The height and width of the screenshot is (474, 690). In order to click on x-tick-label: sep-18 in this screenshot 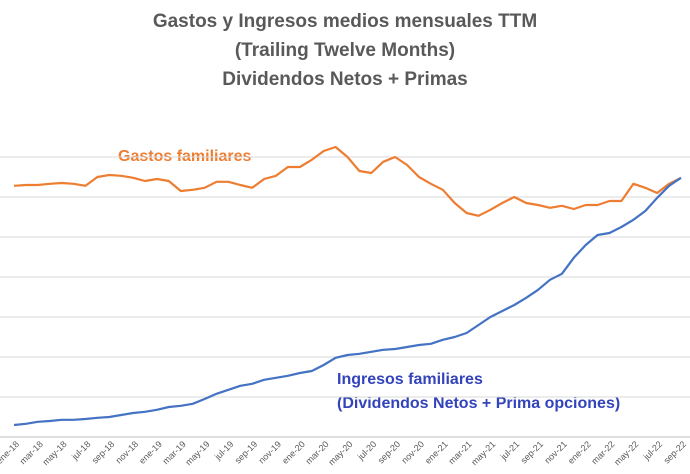, I will do `click(103, 452)`.